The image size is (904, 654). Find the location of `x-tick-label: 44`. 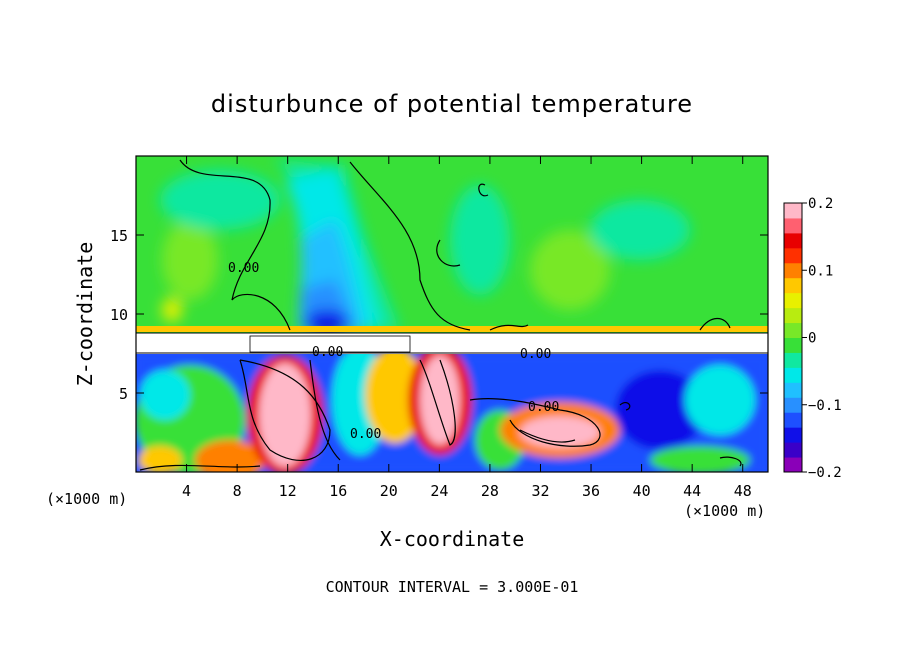

x-tick-label: 44 is located at coordinates (692, 491).